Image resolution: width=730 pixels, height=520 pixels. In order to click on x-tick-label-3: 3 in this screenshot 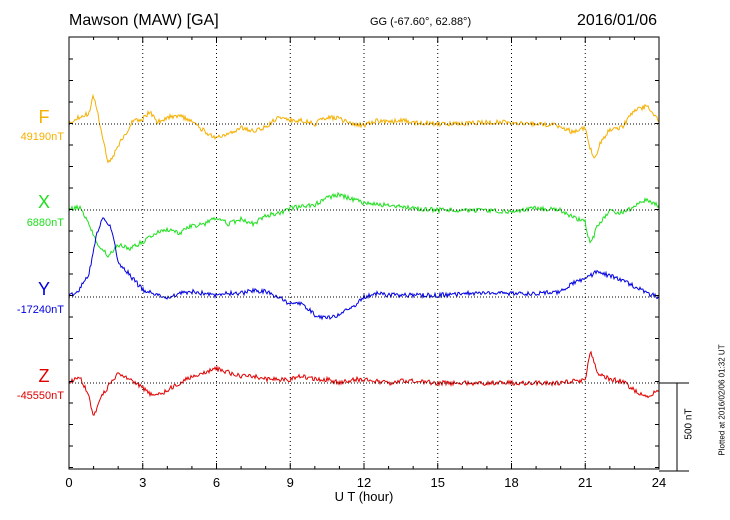, I will do `click(143, 482)`.